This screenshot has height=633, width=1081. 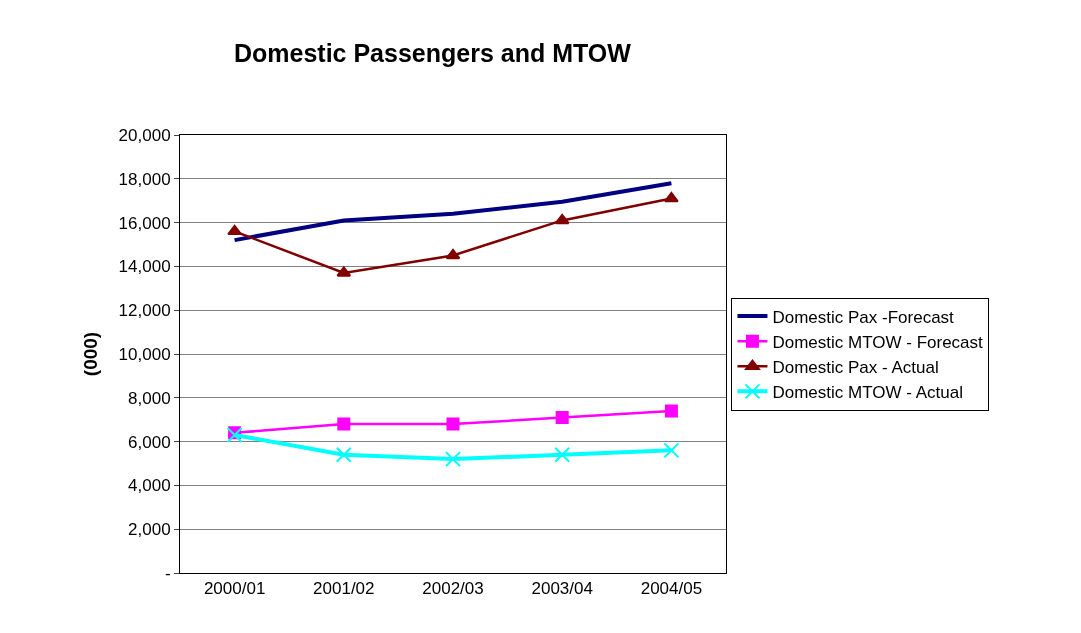 I want to click on y-tick-label: 8,000, so click(x=149, y=398).